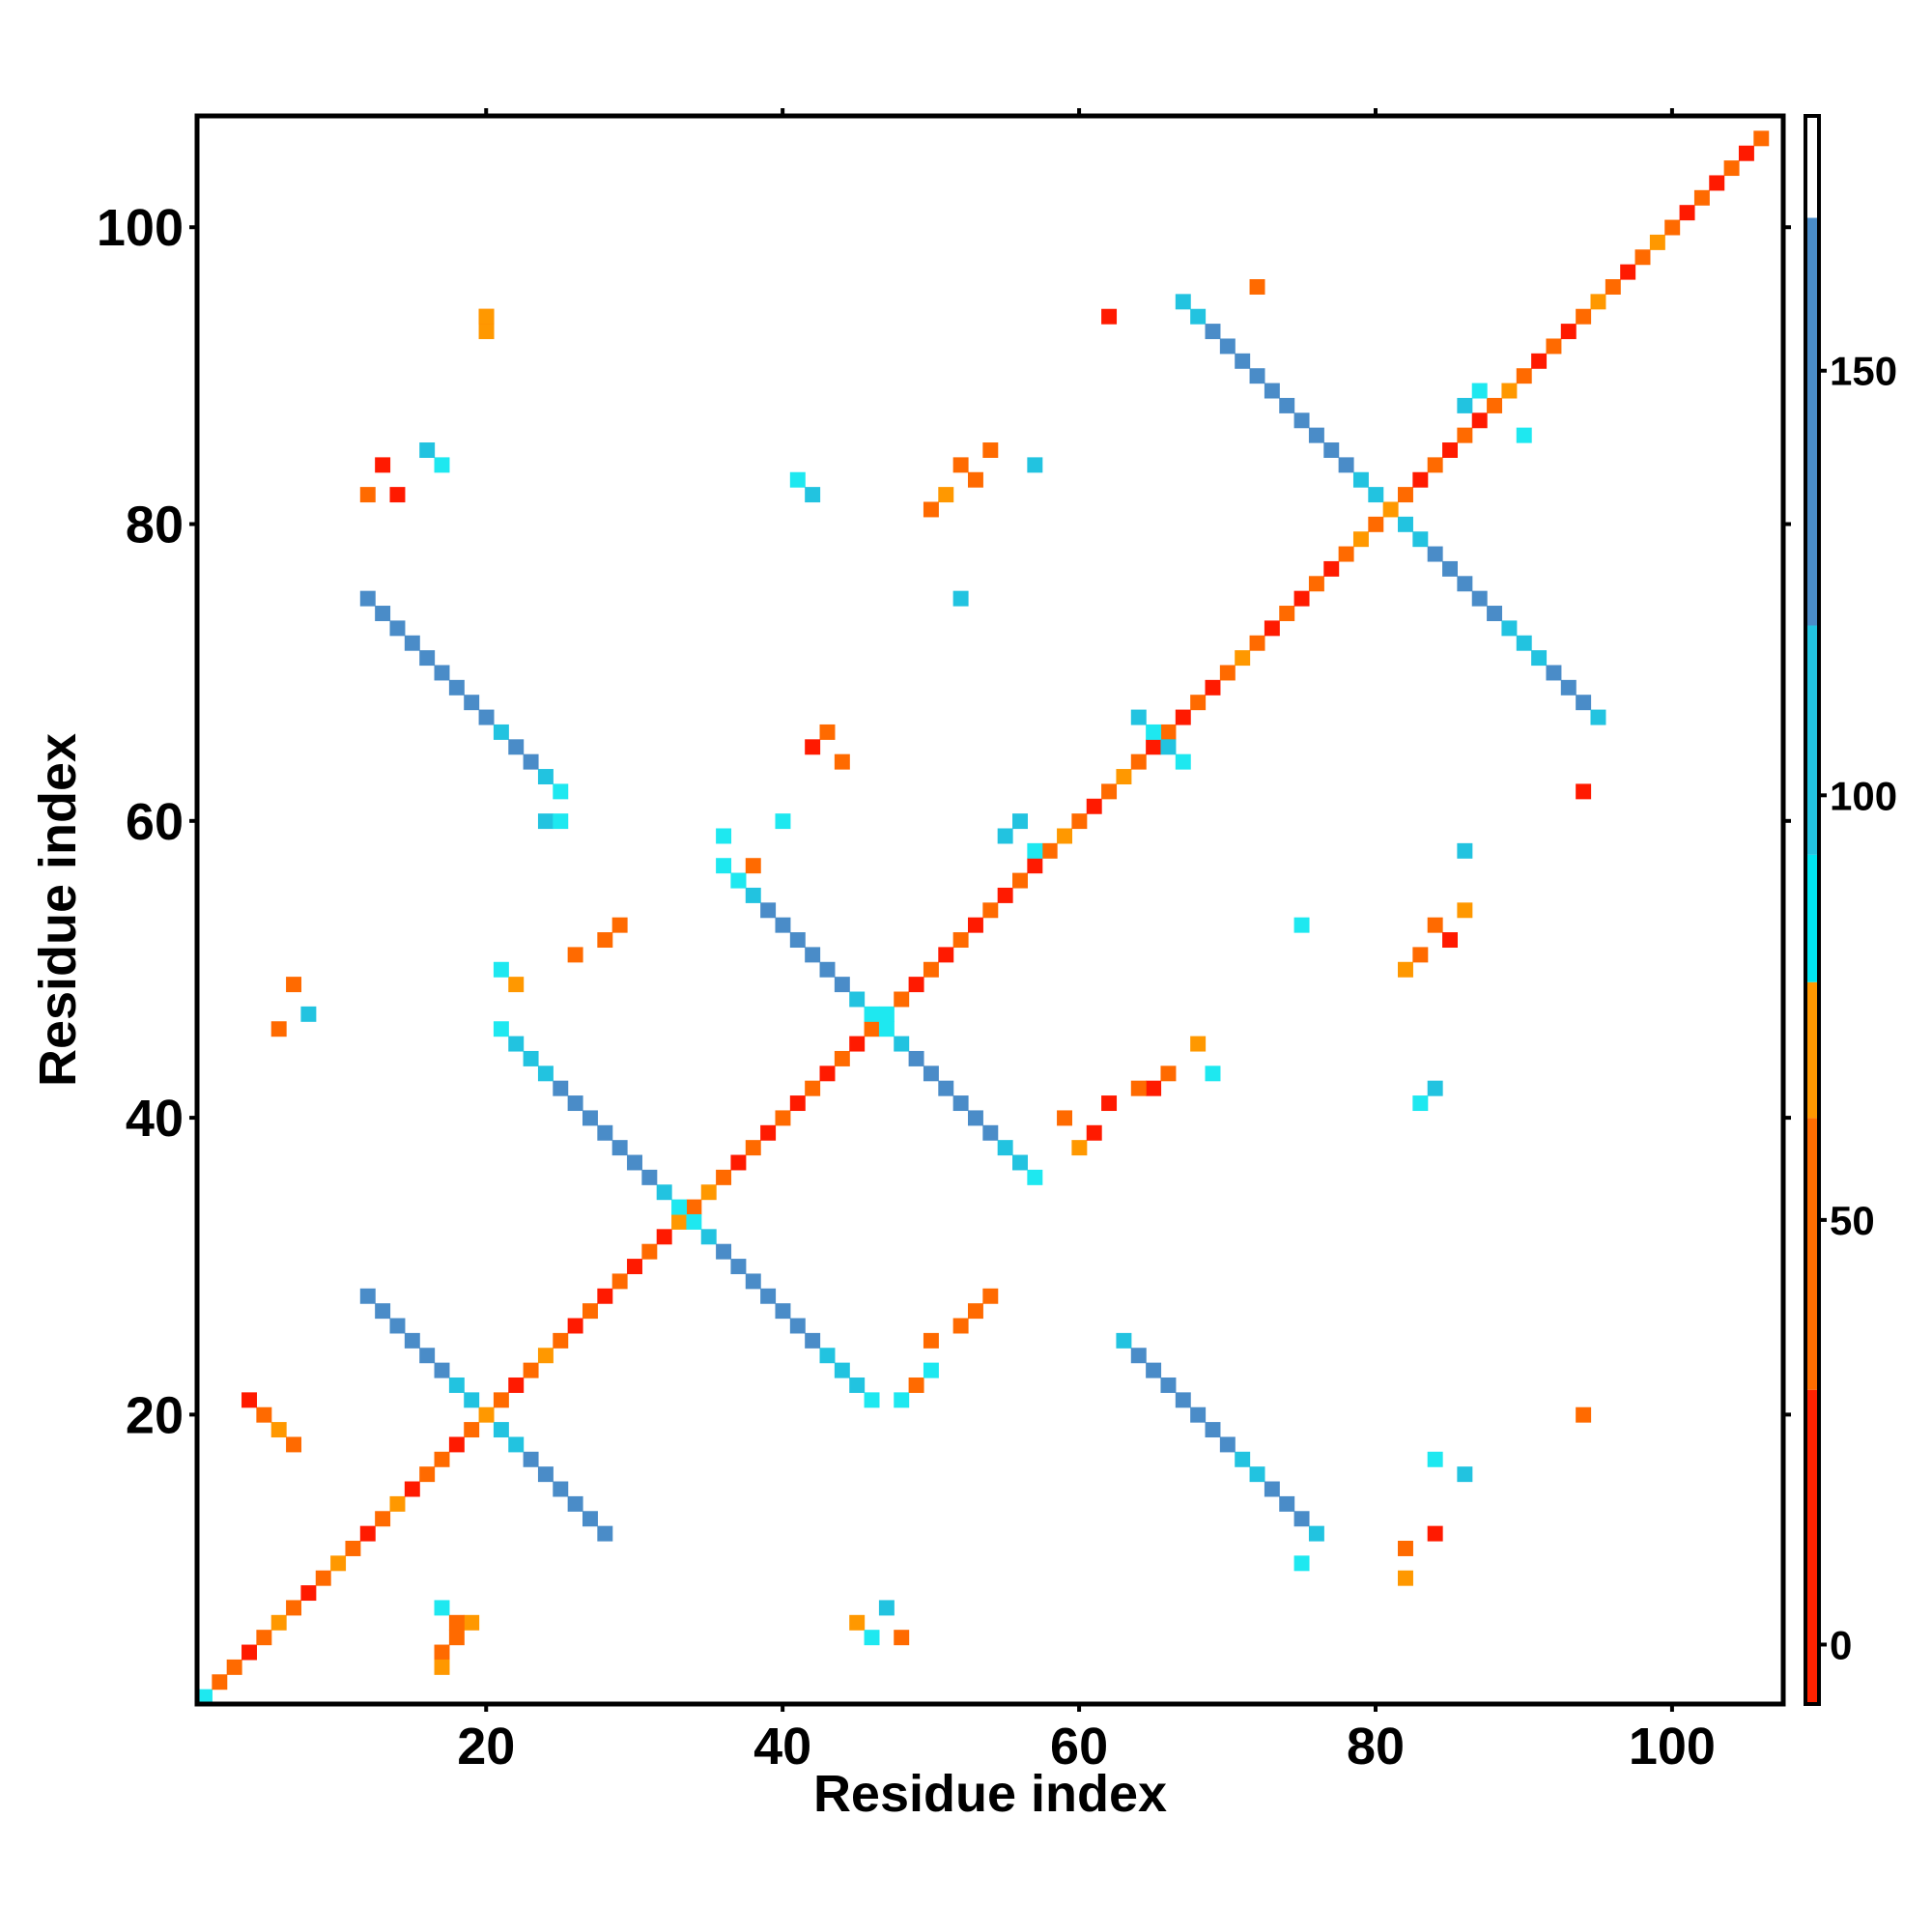 The height and width of the screenshot is (1932, 1932). I want to click on colorbar-segment, so click(1812, 740).